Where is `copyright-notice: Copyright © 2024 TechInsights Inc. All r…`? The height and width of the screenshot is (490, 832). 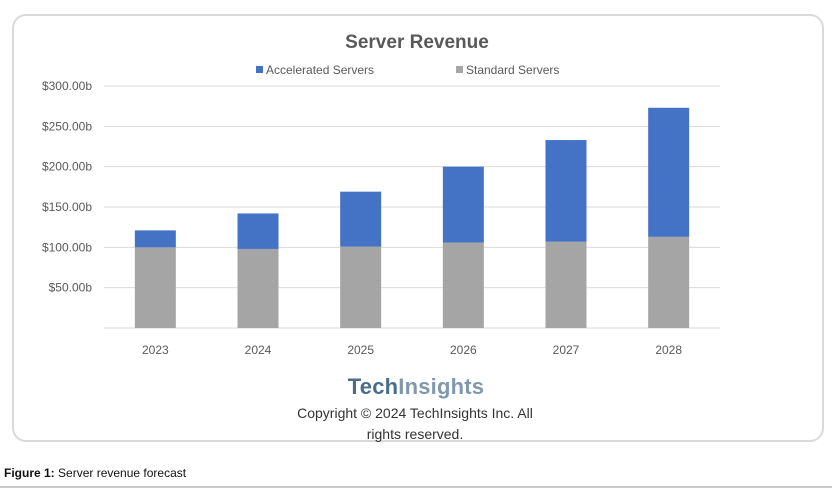
copyright-notice: Copyright © 2024 TechInsights Inc. All r… is located at coordinates (415, 424).